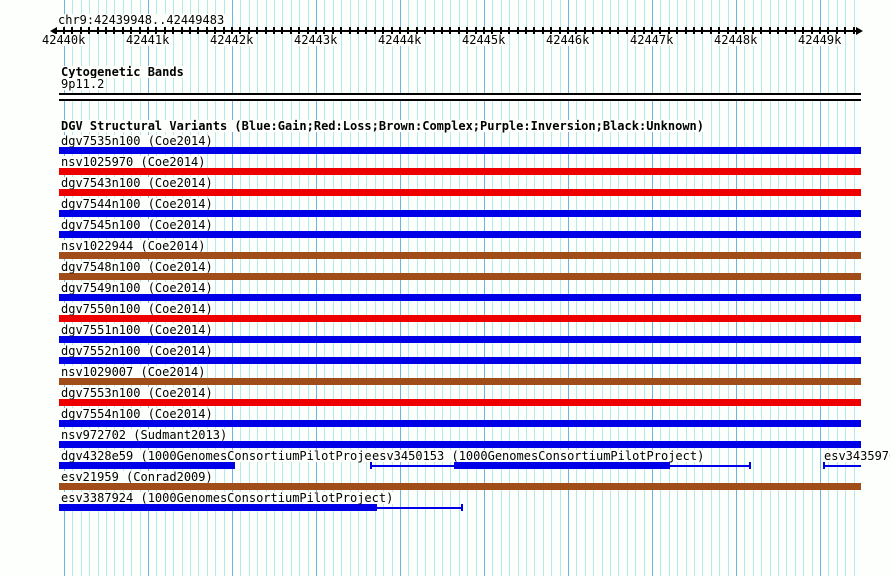  What do you see at coordinates (137, 225) in the screenshot?
I see `variant-label: dgv7545n100 (Coe2014)` at bounding box center [137, 225].